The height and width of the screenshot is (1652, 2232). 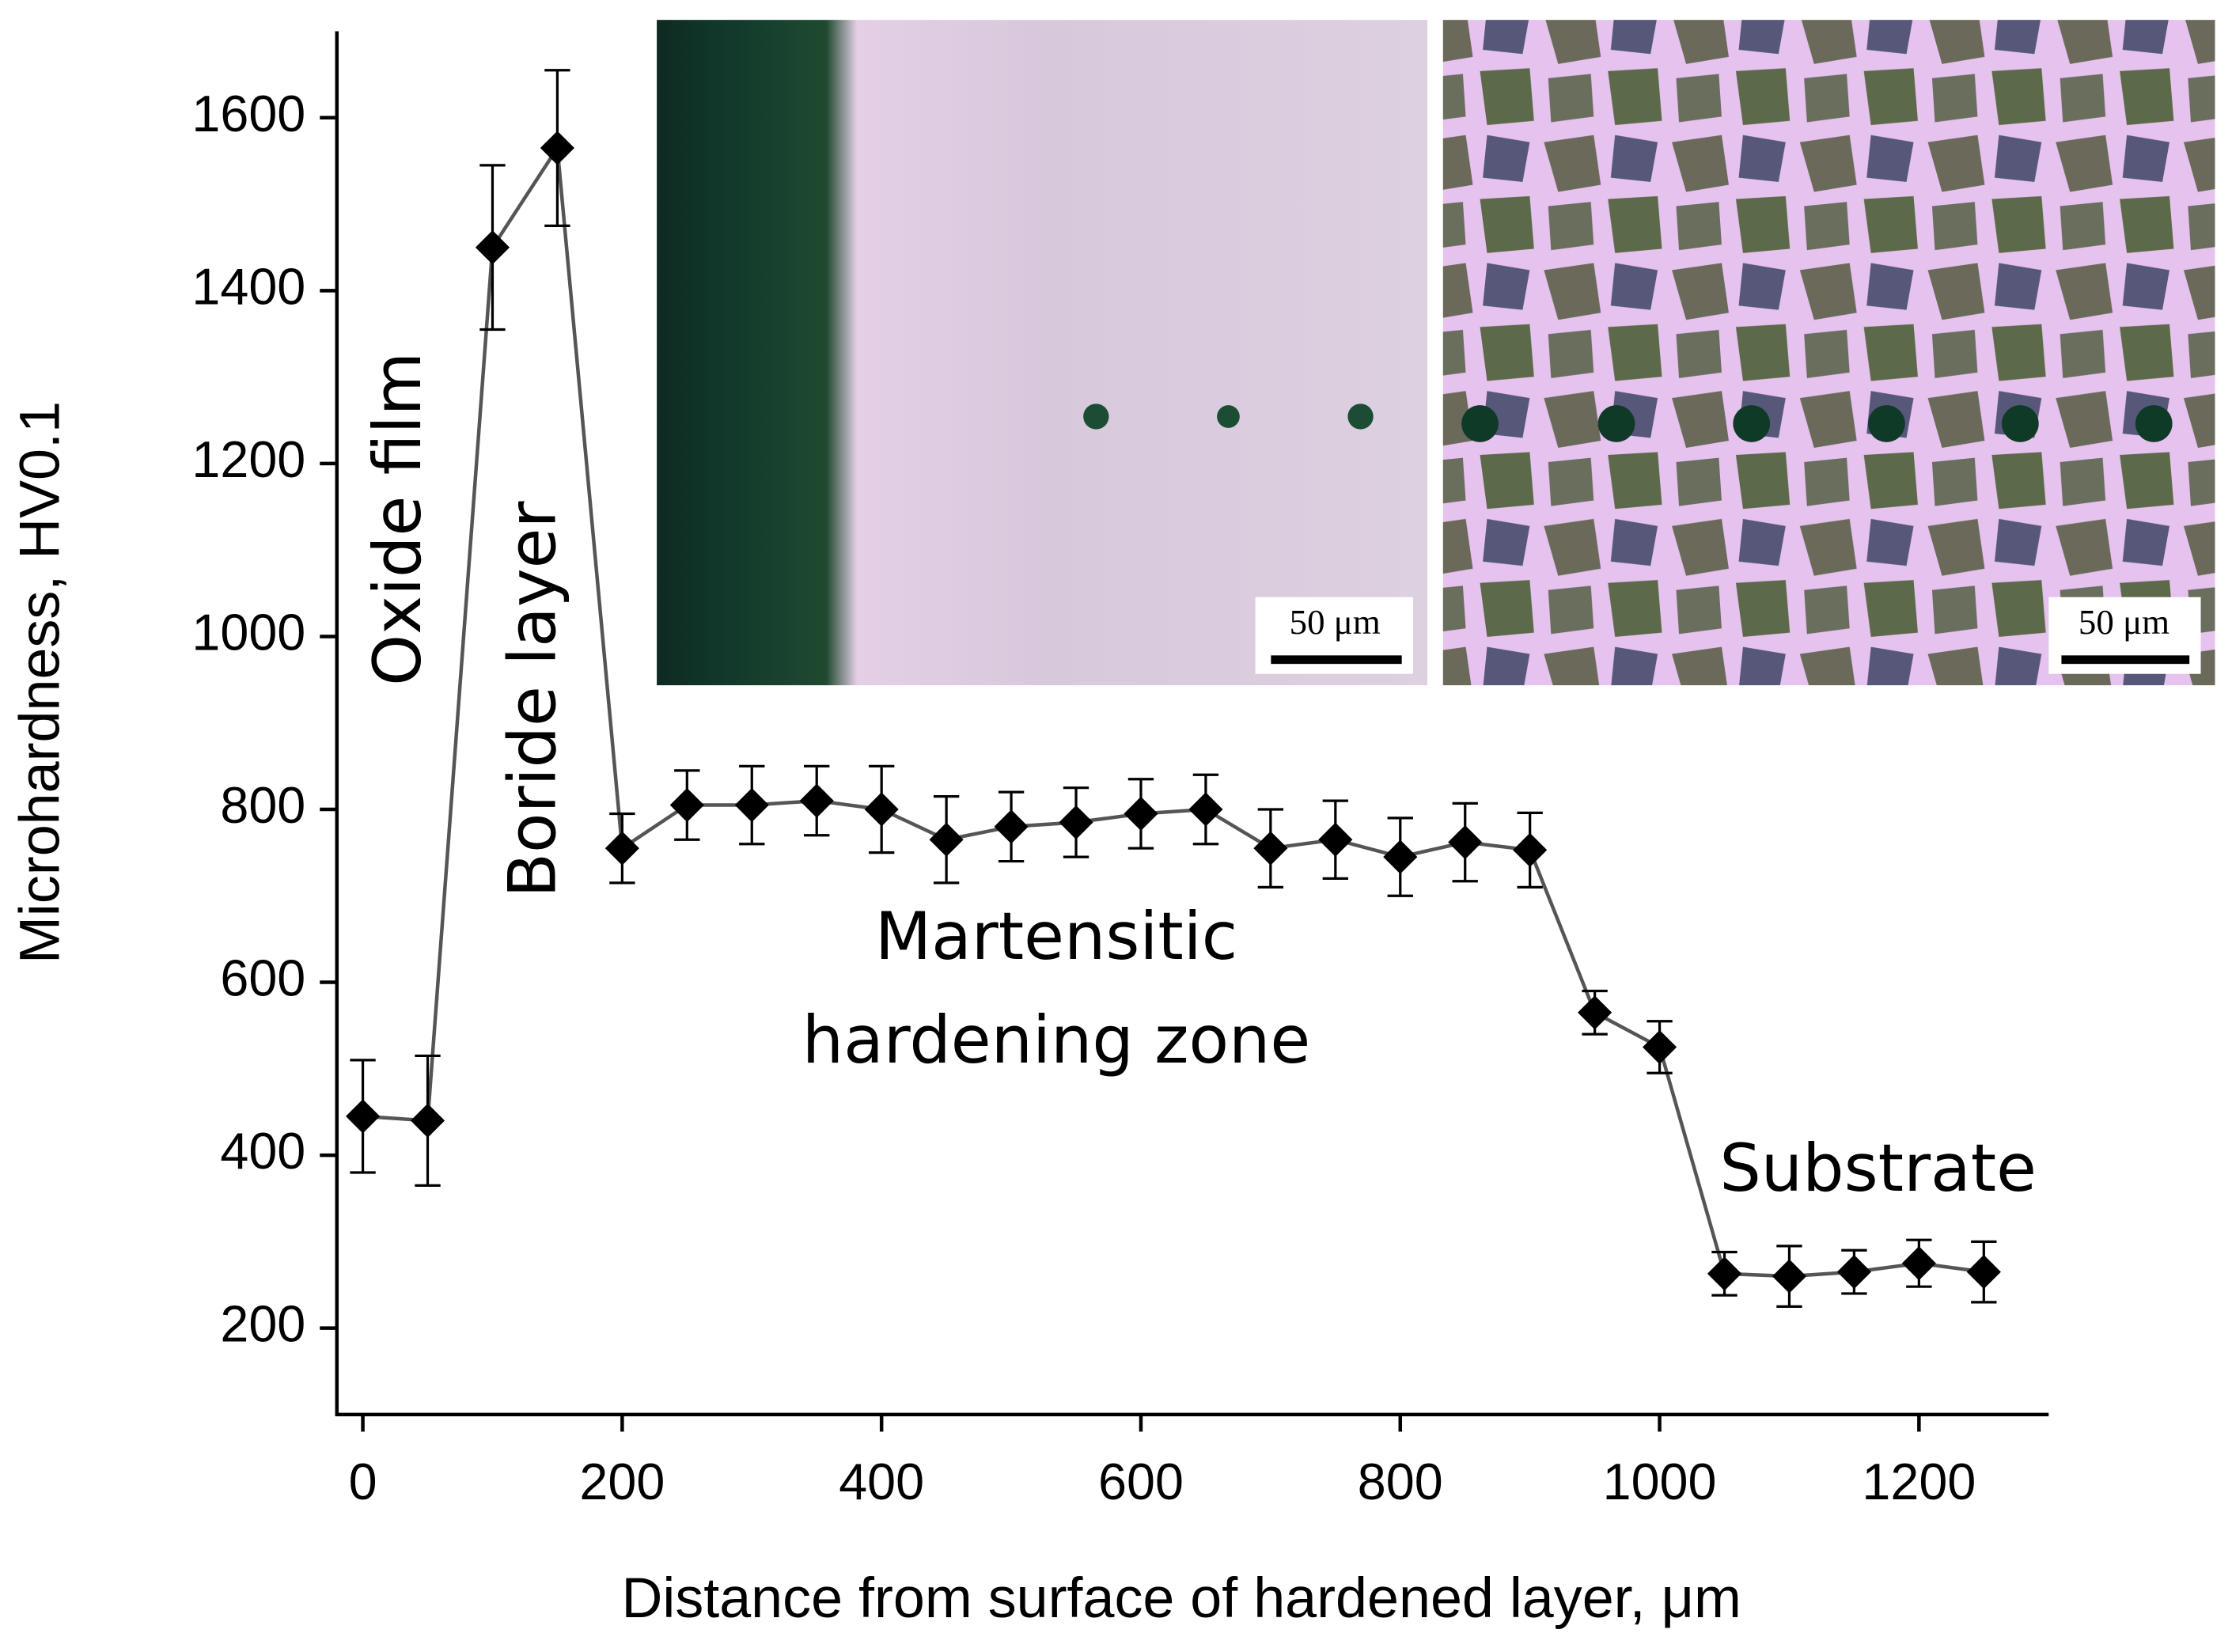 I want to click on annotation: hardening zone, so click(x=1056, y=1040).